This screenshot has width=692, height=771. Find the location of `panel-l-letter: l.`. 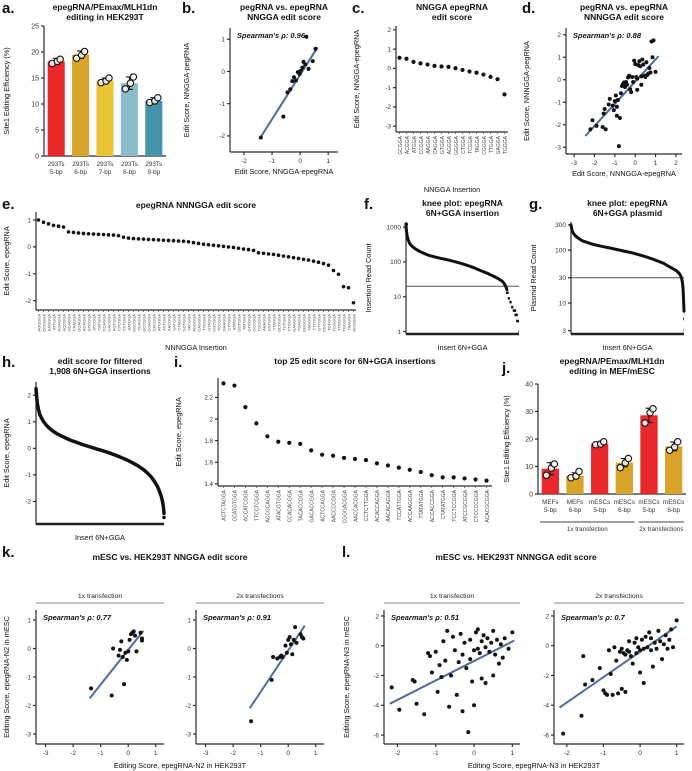

panel-l-letter: l. is located at coordinates (346, 552).